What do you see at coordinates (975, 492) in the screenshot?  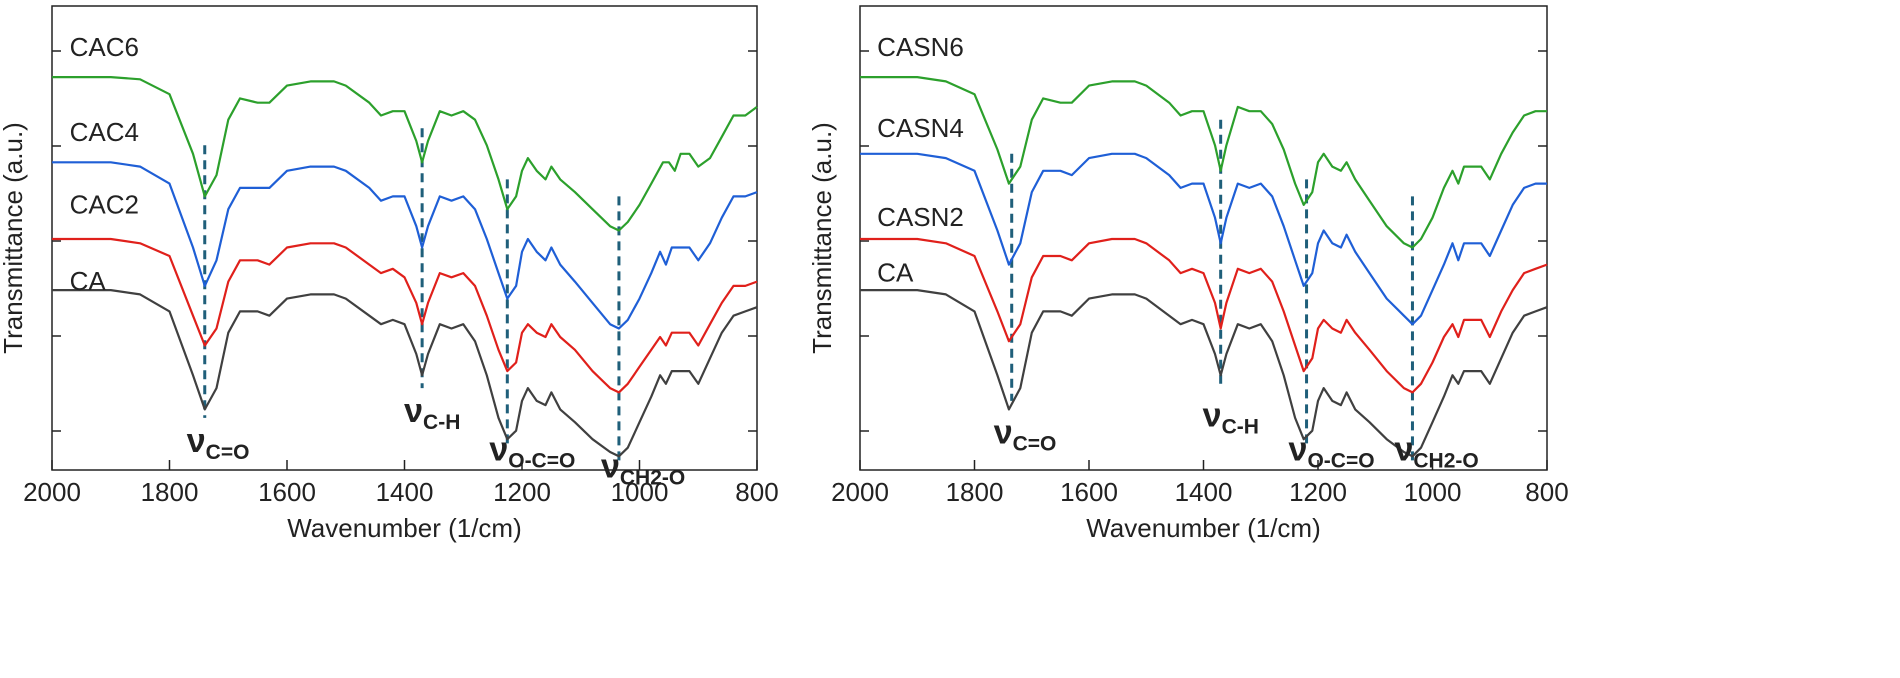 I see `right-x-tick-label-1800: 1800` at bounding box center [975, 492].